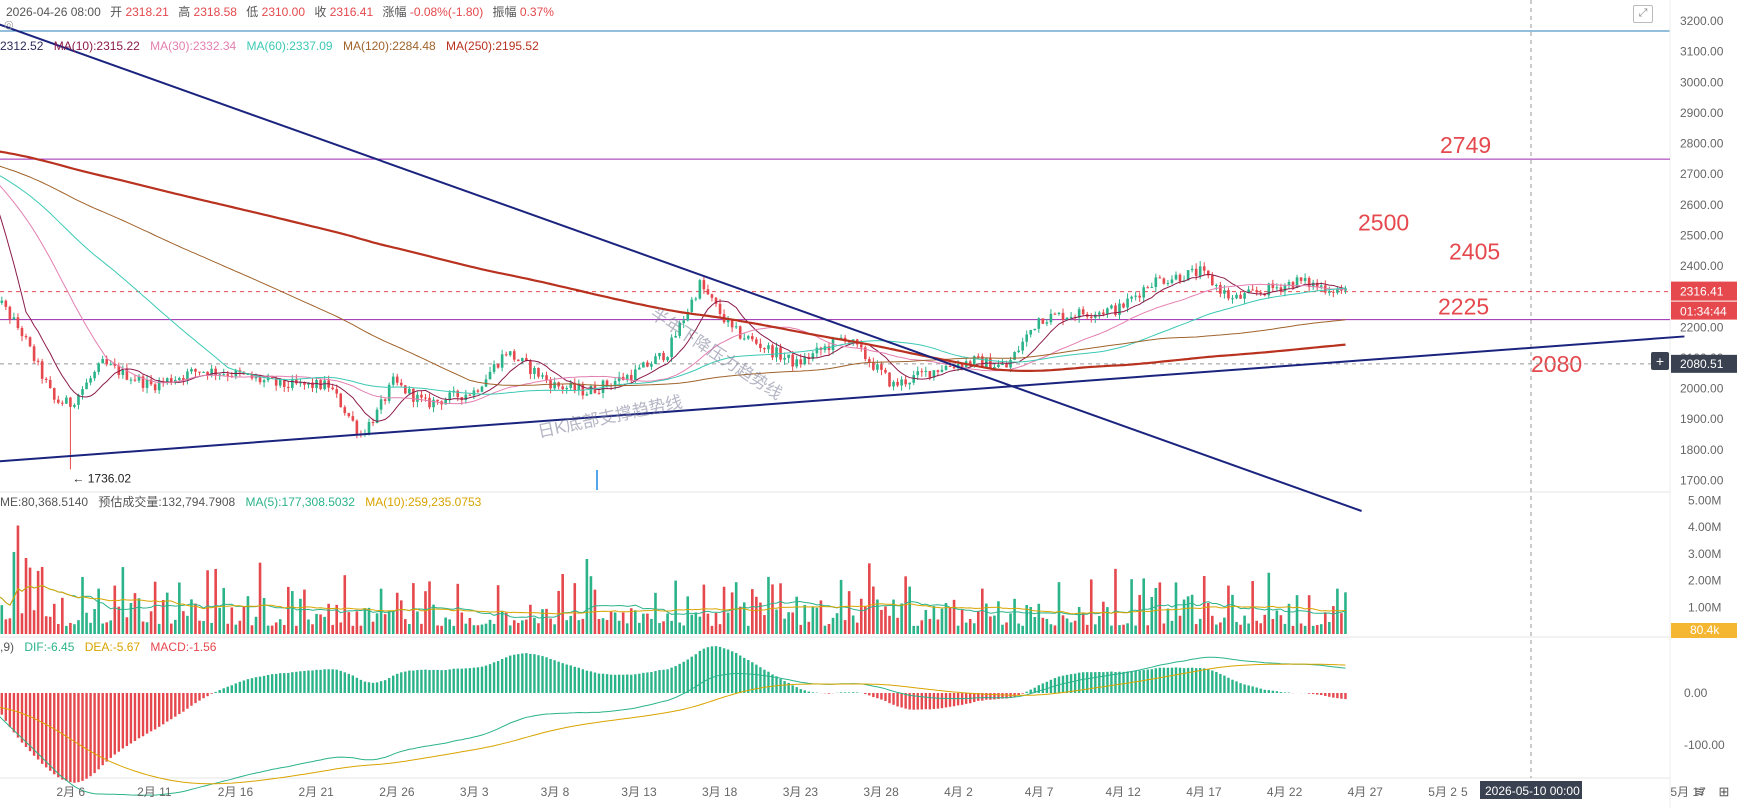  I want to click on expand-icon: ⊞, so click(1724, 791).